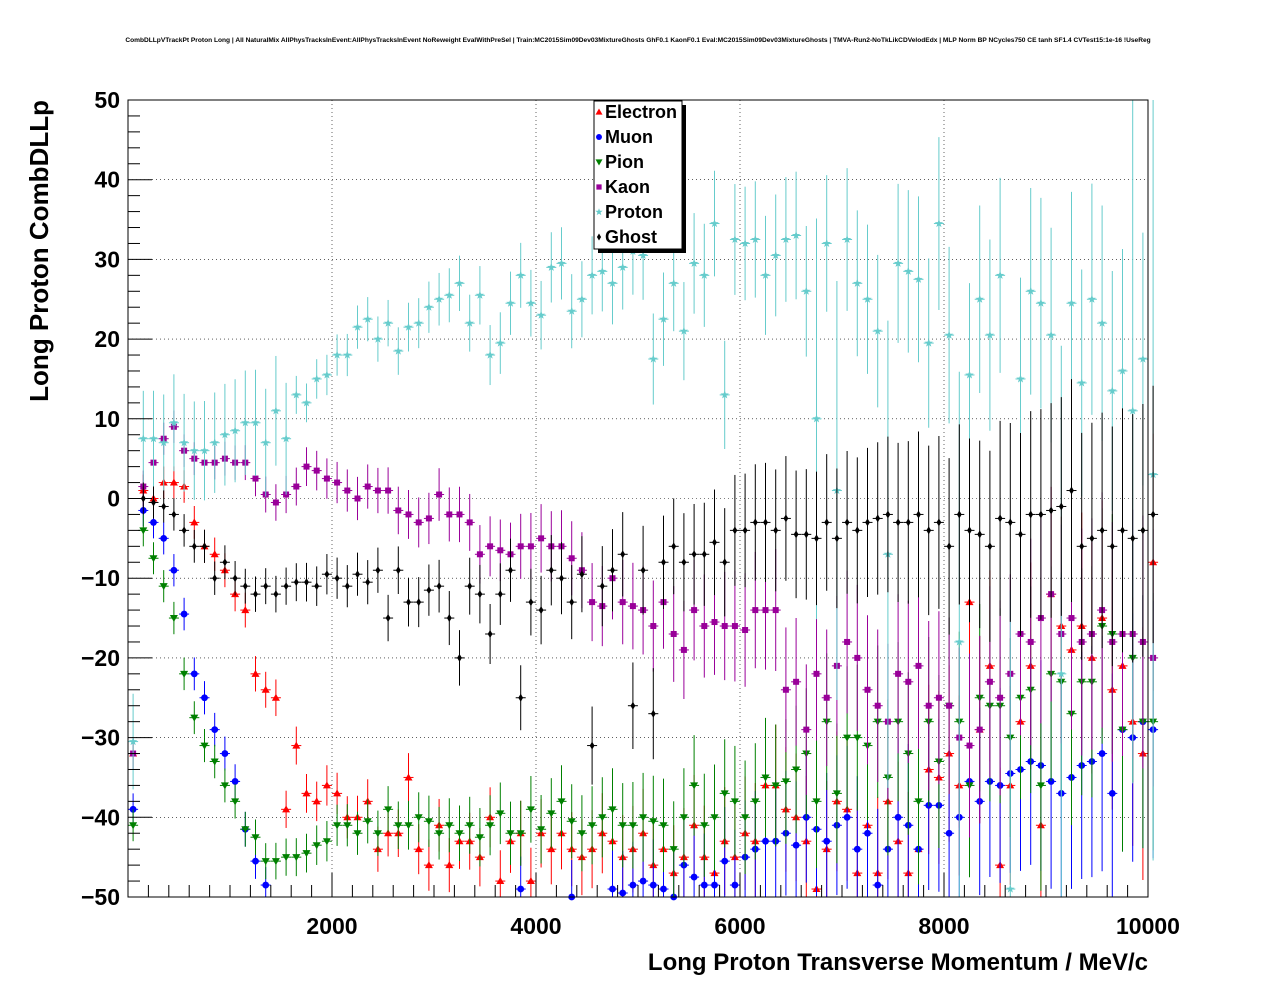  I want to click on x-tick-label: 4000, so click(535, 926).